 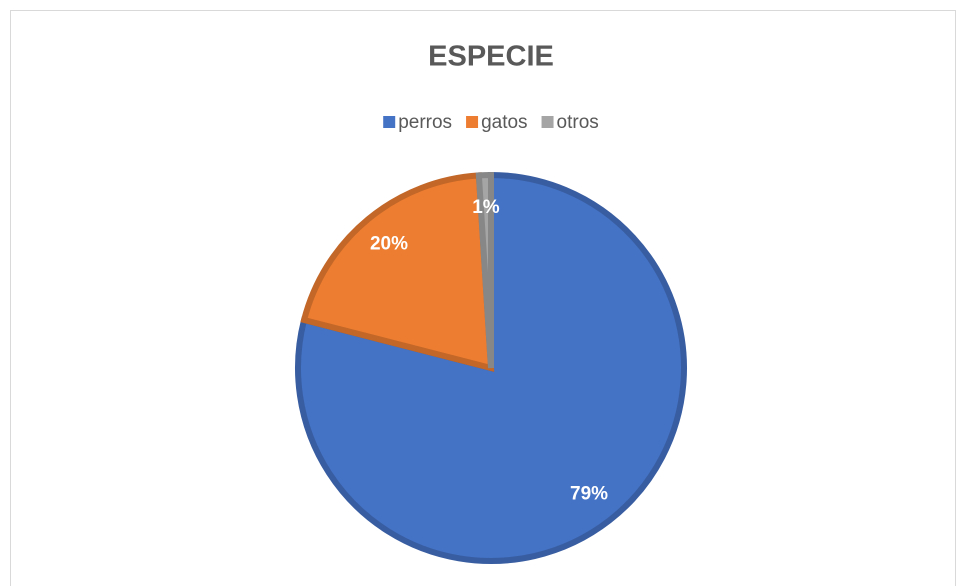 I want to click on legend-label: perros, so click(x=425, y=122).